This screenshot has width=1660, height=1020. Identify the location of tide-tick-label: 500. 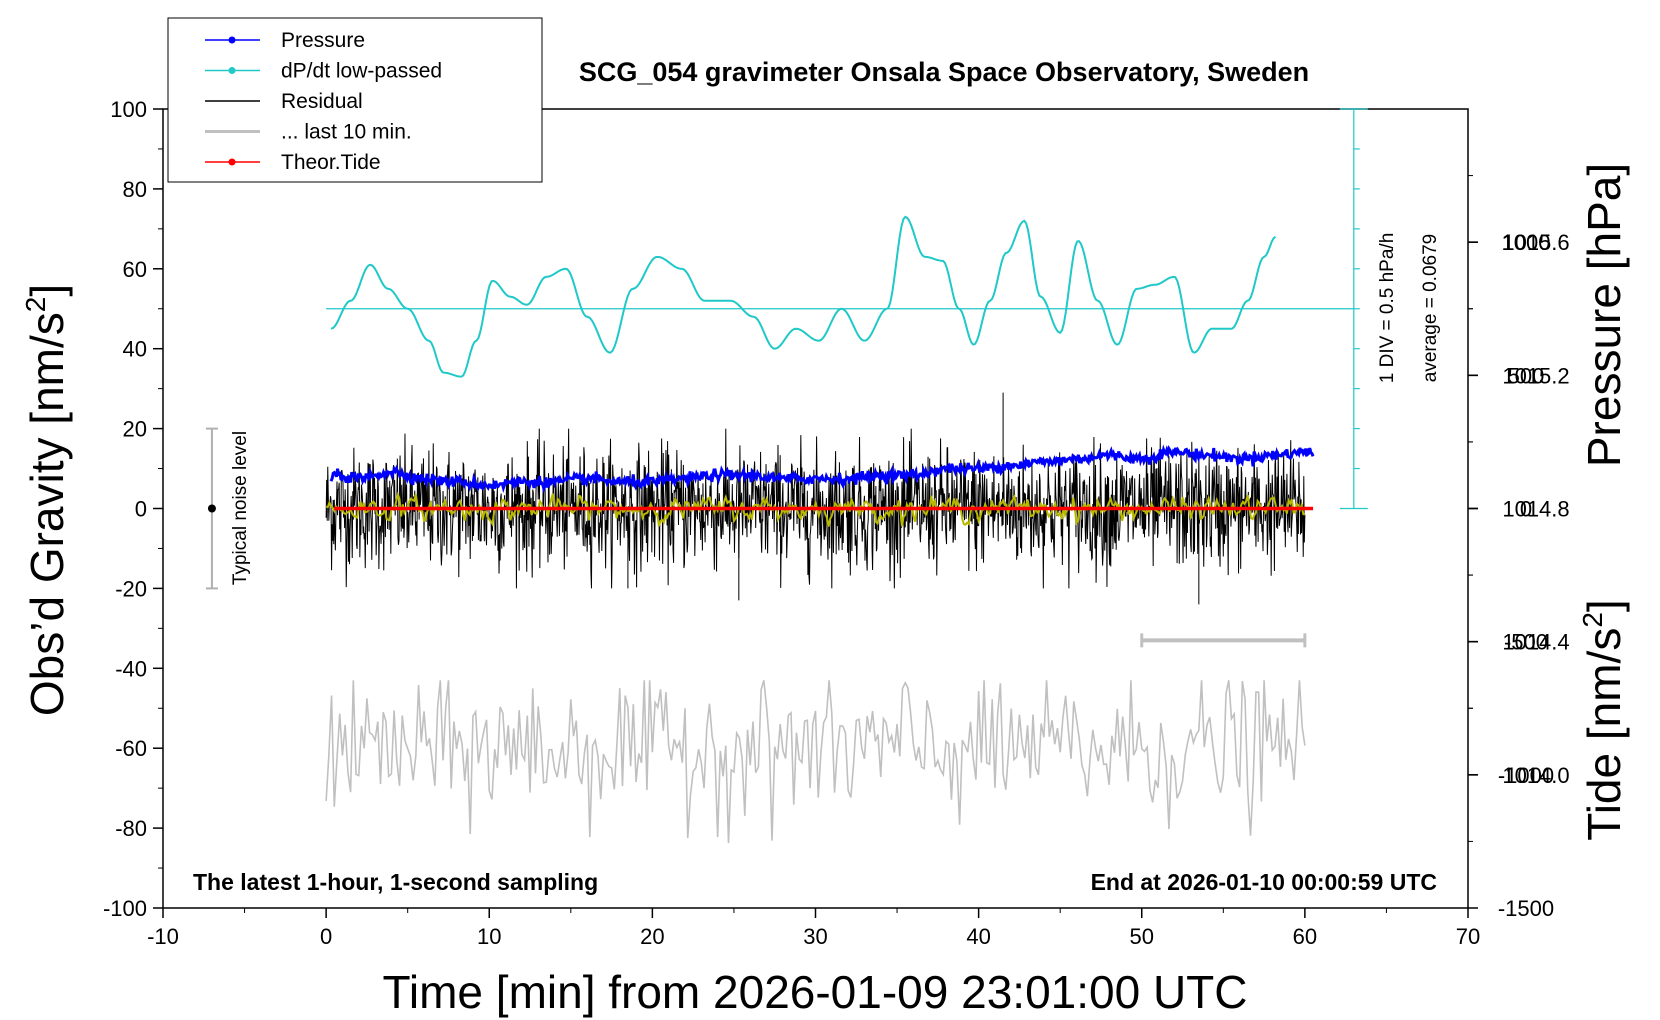
(1526, 375).